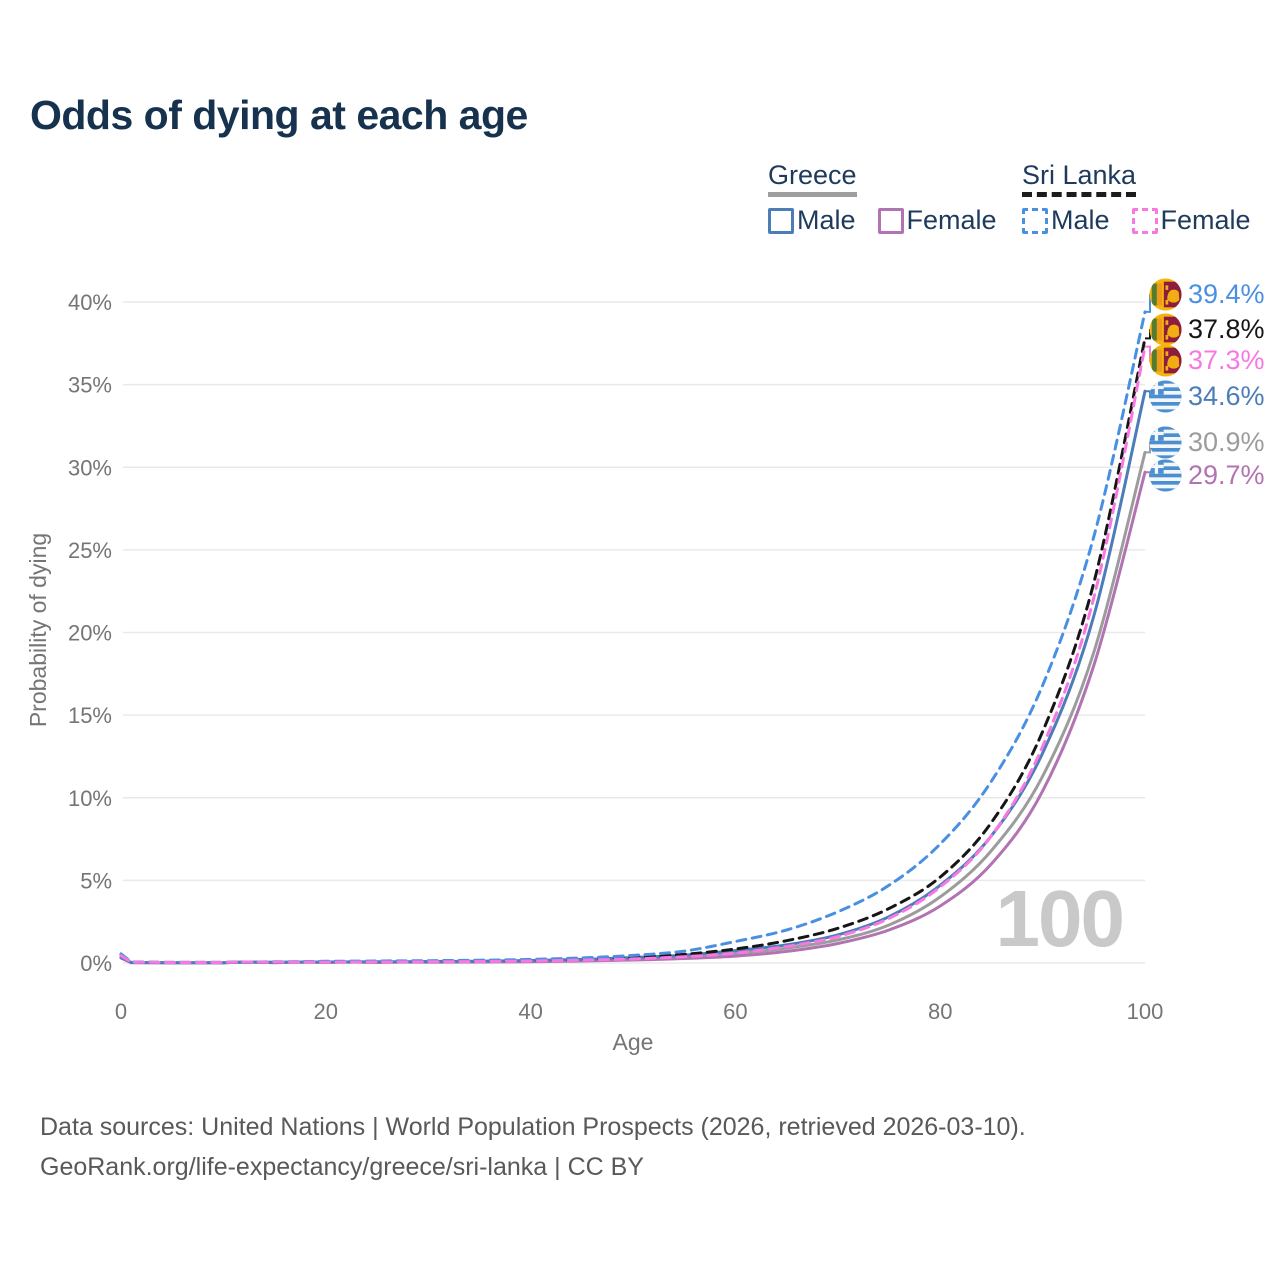 This screenshot has width=1280, height=1280. What do you see at coordinates (890, 220) in the screenshot?
I see `legend-swatch-greece-female` at bounding box center [890, 220].